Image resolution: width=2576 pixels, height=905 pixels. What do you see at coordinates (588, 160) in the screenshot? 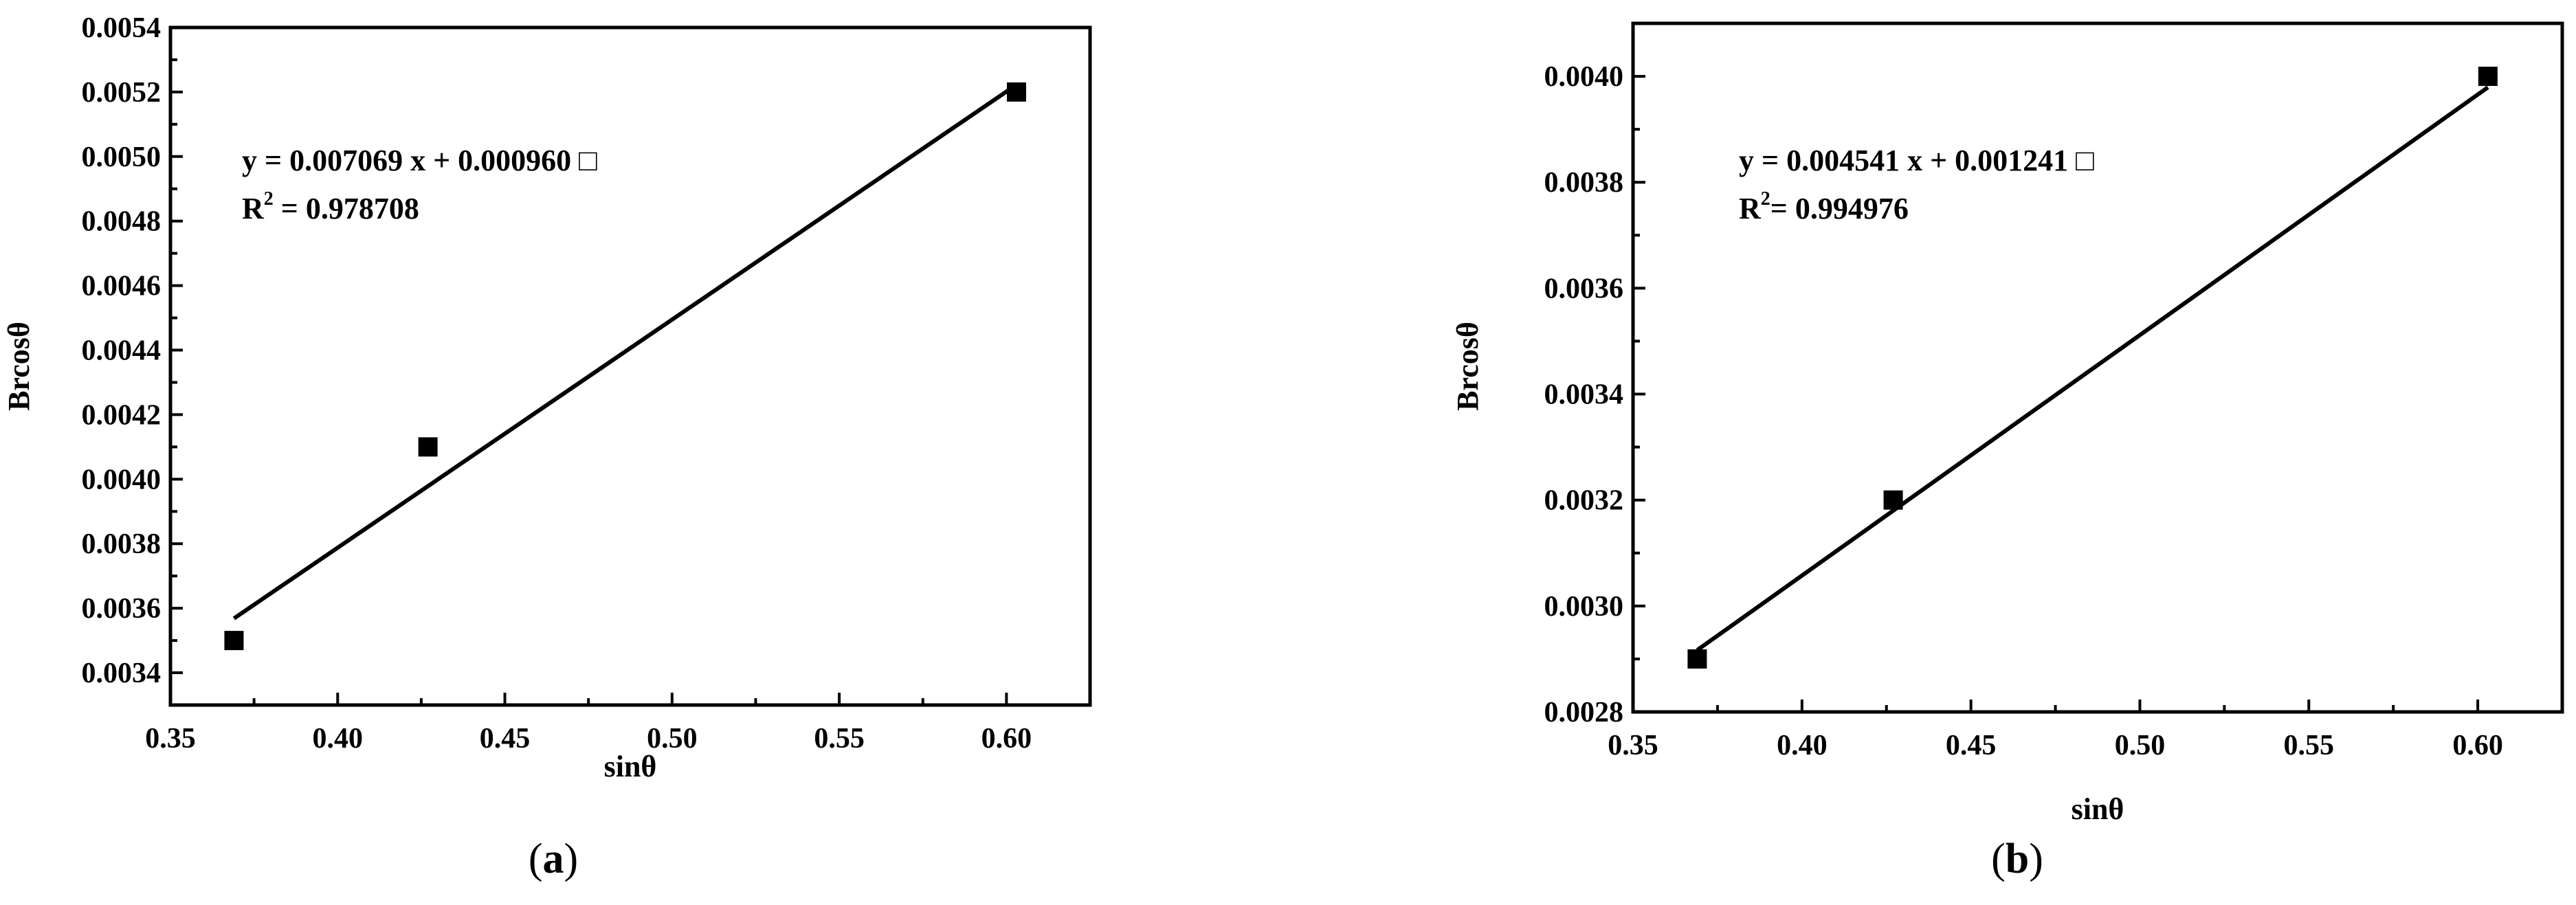
I see `fit-equation-glyph-a: □` at bounding box center [588, 160].